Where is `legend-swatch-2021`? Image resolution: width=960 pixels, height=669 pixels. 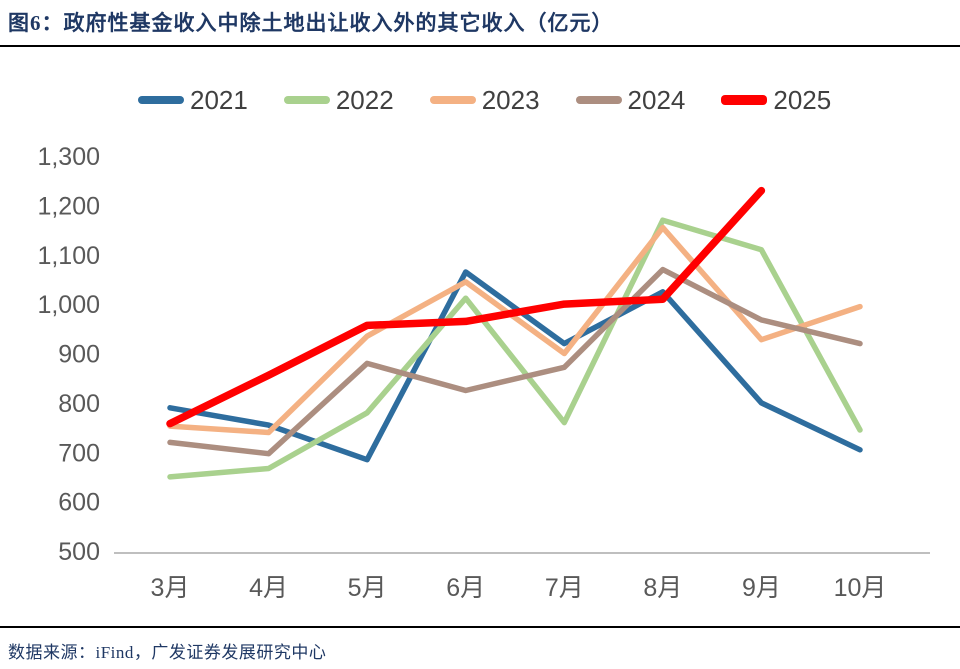
legend-swatch-2021 is located at coordinates (161, 100).